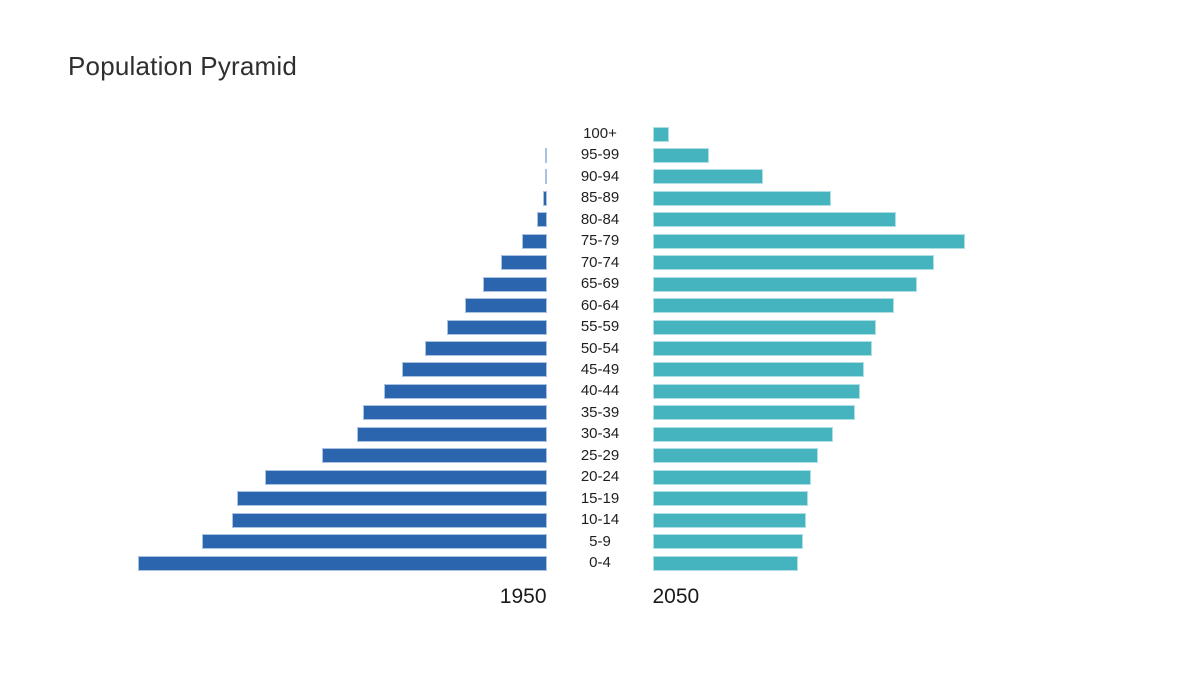  Describe the element at coordinates (600, 219) in the screenshot. I see `age-label-80-84: 80-84` at that location.